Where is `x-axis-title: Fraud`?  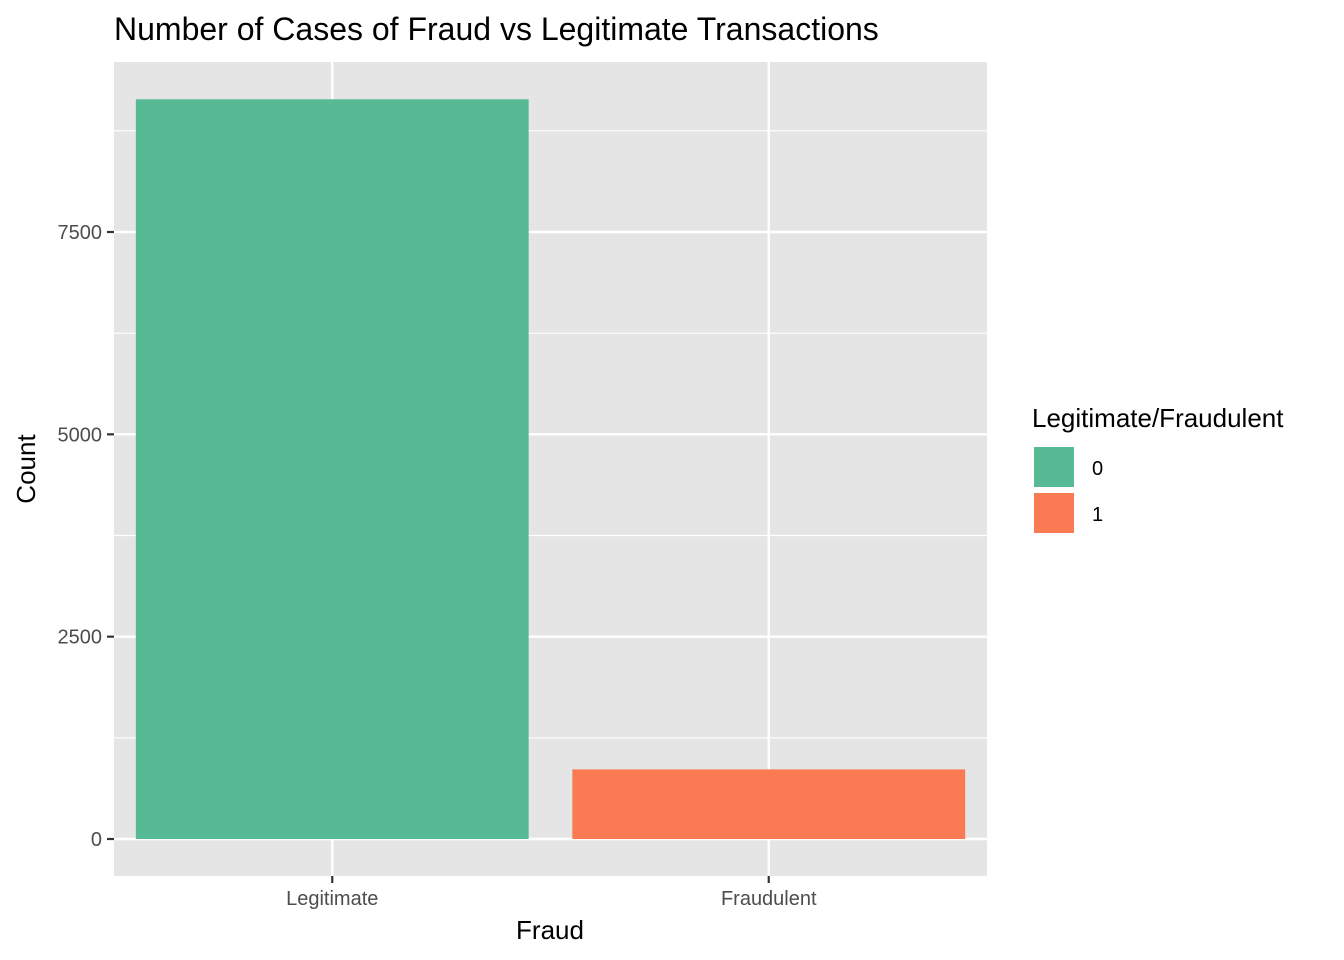
x-axis-title: Fraud is located at coordinates (550, 930).